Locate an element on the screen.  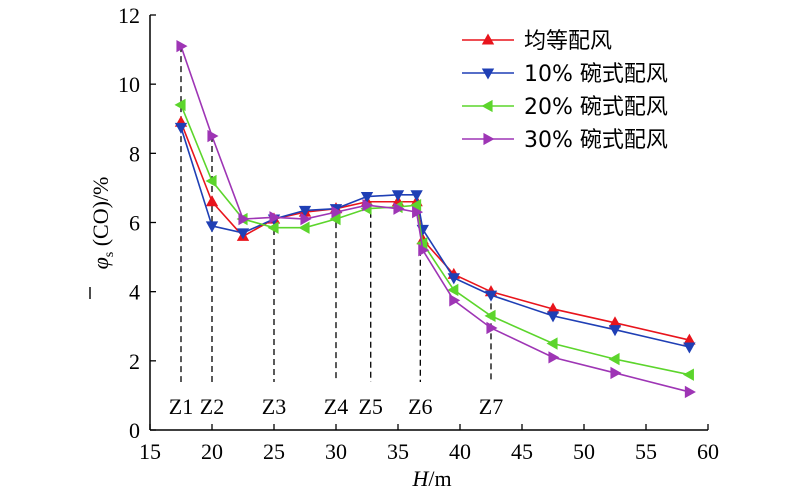
x-tick-label: 45 is located at coordinates (522, 451).